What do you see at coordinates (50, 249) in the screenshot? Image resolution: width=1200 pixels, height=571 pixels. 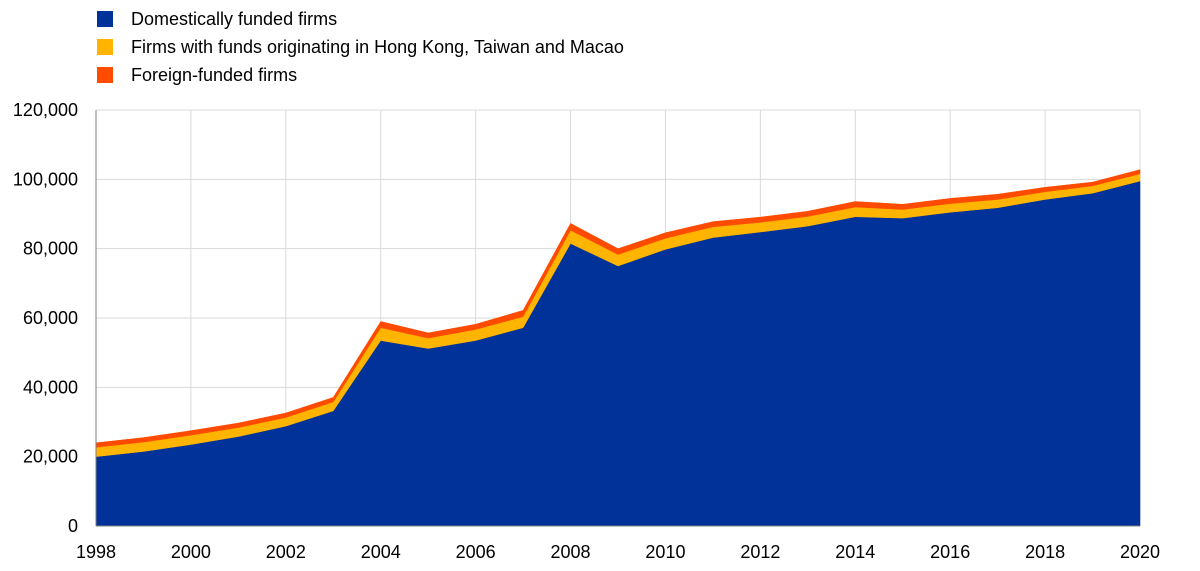 I see `y-tick-label: 80,000` at bounding box center [50, 249].